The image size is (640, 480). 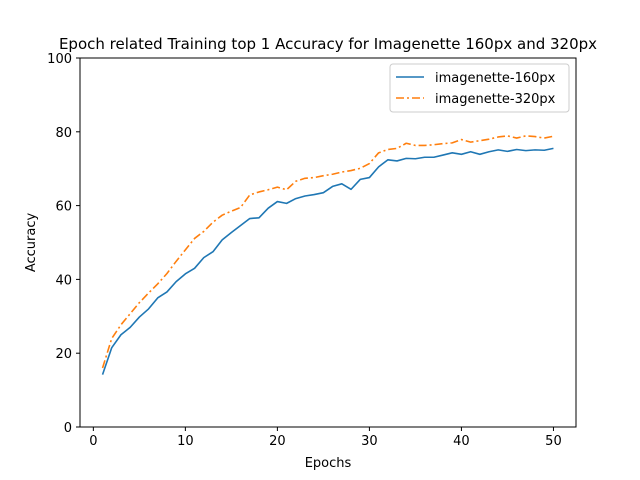 I want to click on y-tick-label: 80, so click(x=63, y=133).